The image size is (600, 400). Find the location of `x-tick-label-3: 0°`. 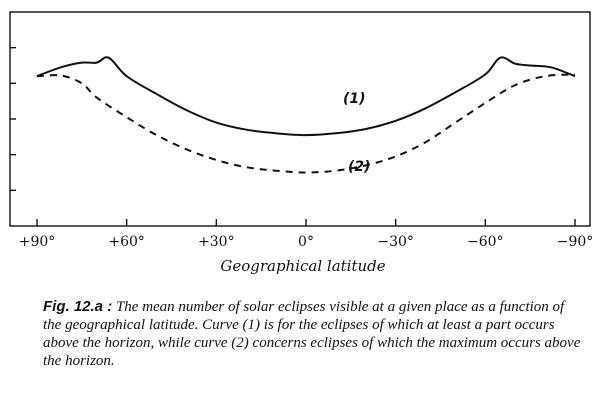

x-tick-label-3: 0° is located at coordinates (306, 242).